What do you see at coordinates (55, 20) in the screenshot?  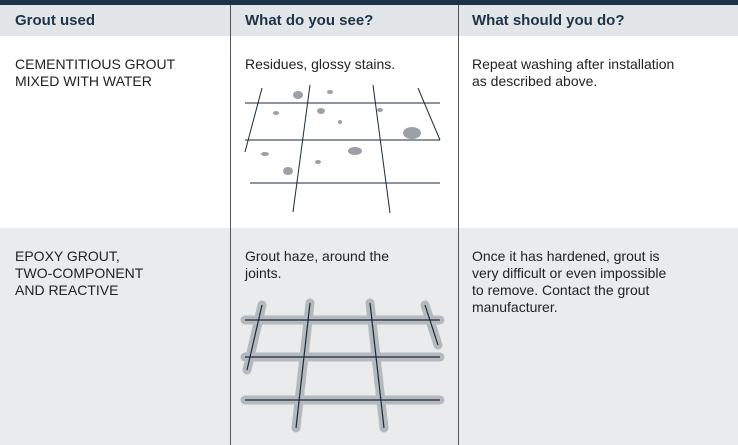 I see `header-cell: Grout used` at bounding box center [55, 20].